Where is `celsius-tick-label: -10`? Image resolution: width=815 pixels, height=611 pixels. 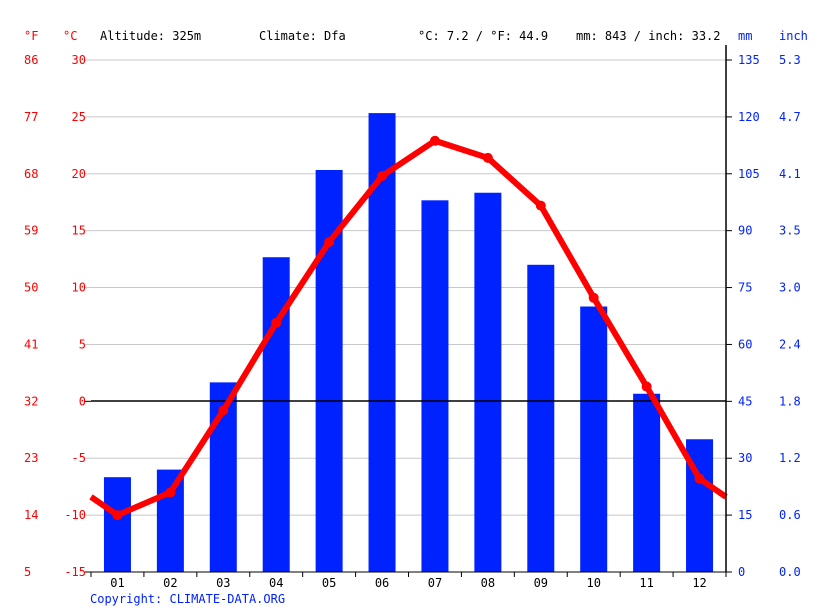
celsius-tick-label: -10 is located at coordinates (75, 515).